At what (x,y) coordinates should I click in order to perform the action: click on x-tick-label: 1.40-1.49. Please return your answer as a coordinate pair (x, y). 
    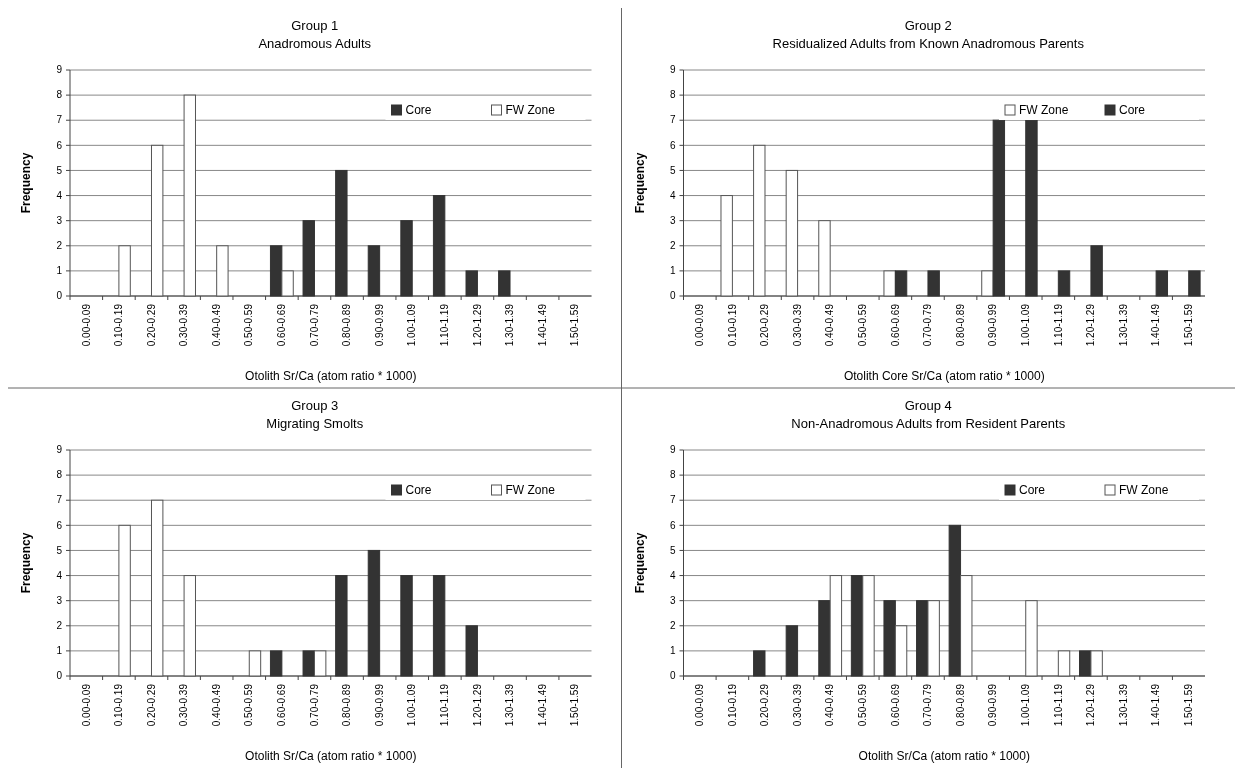
    Looking at the image, I should click on (1156, 325).